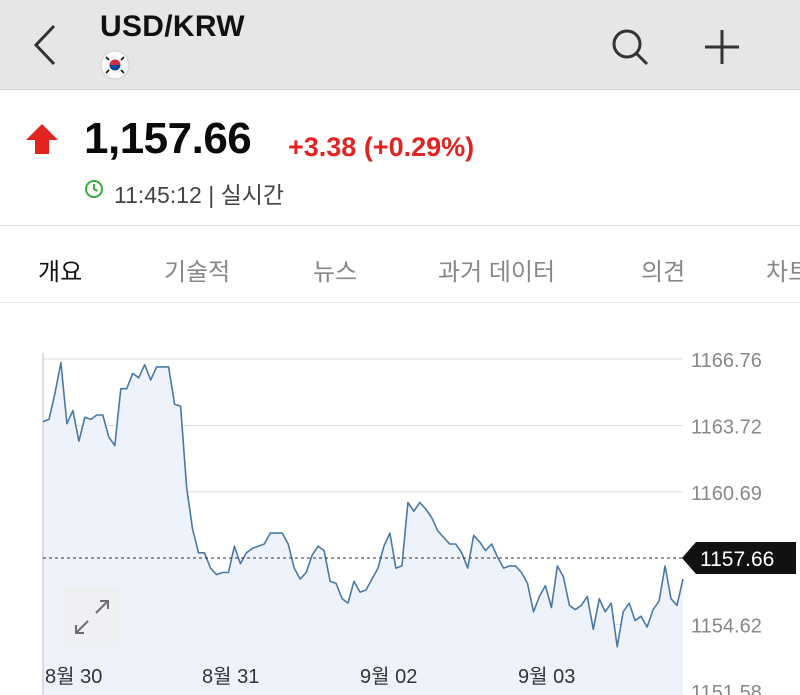  I want to click on search-button, so click(630, 47).